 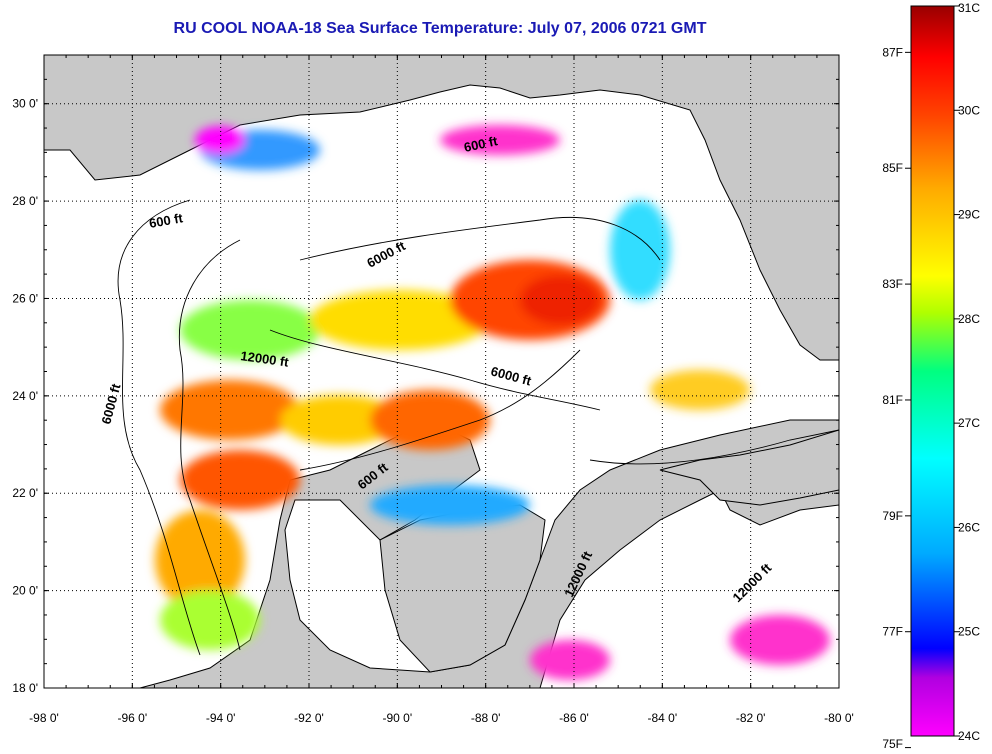 I want to click on x-tick-label: -88 0', so click(x=486, y=718).